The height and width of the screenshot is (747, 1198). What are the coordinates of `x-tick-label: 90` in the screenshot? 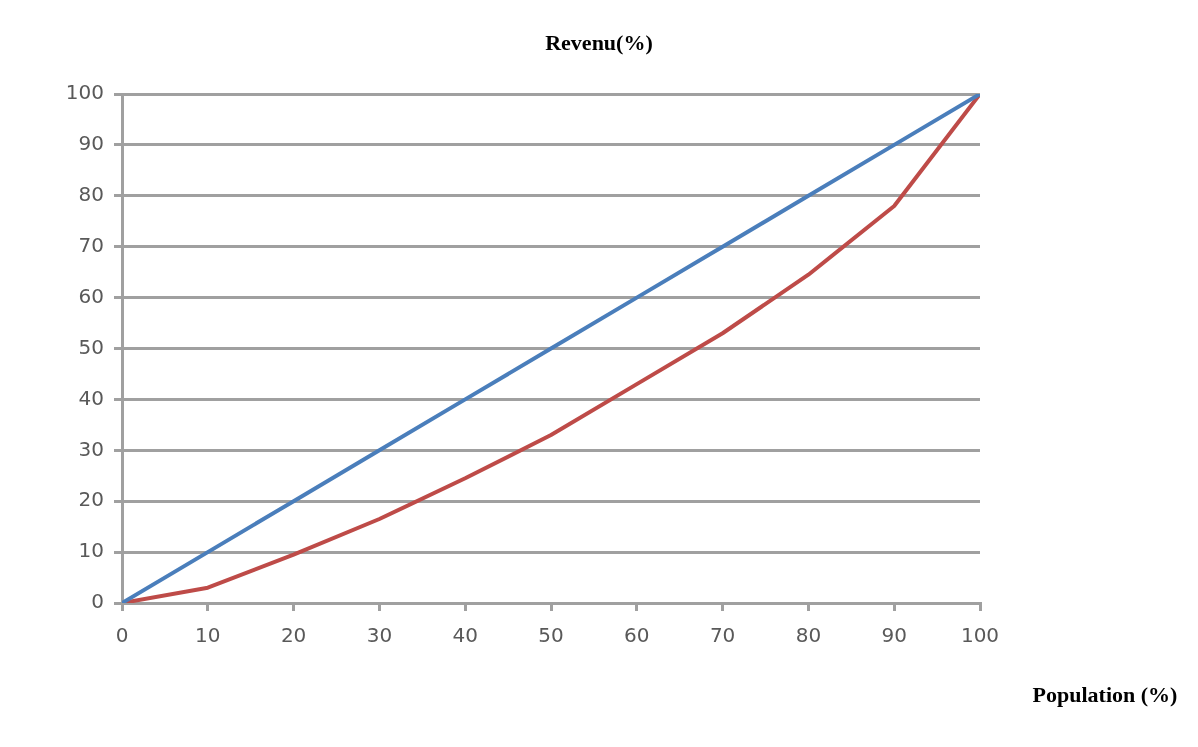 It's located at (894, 635).